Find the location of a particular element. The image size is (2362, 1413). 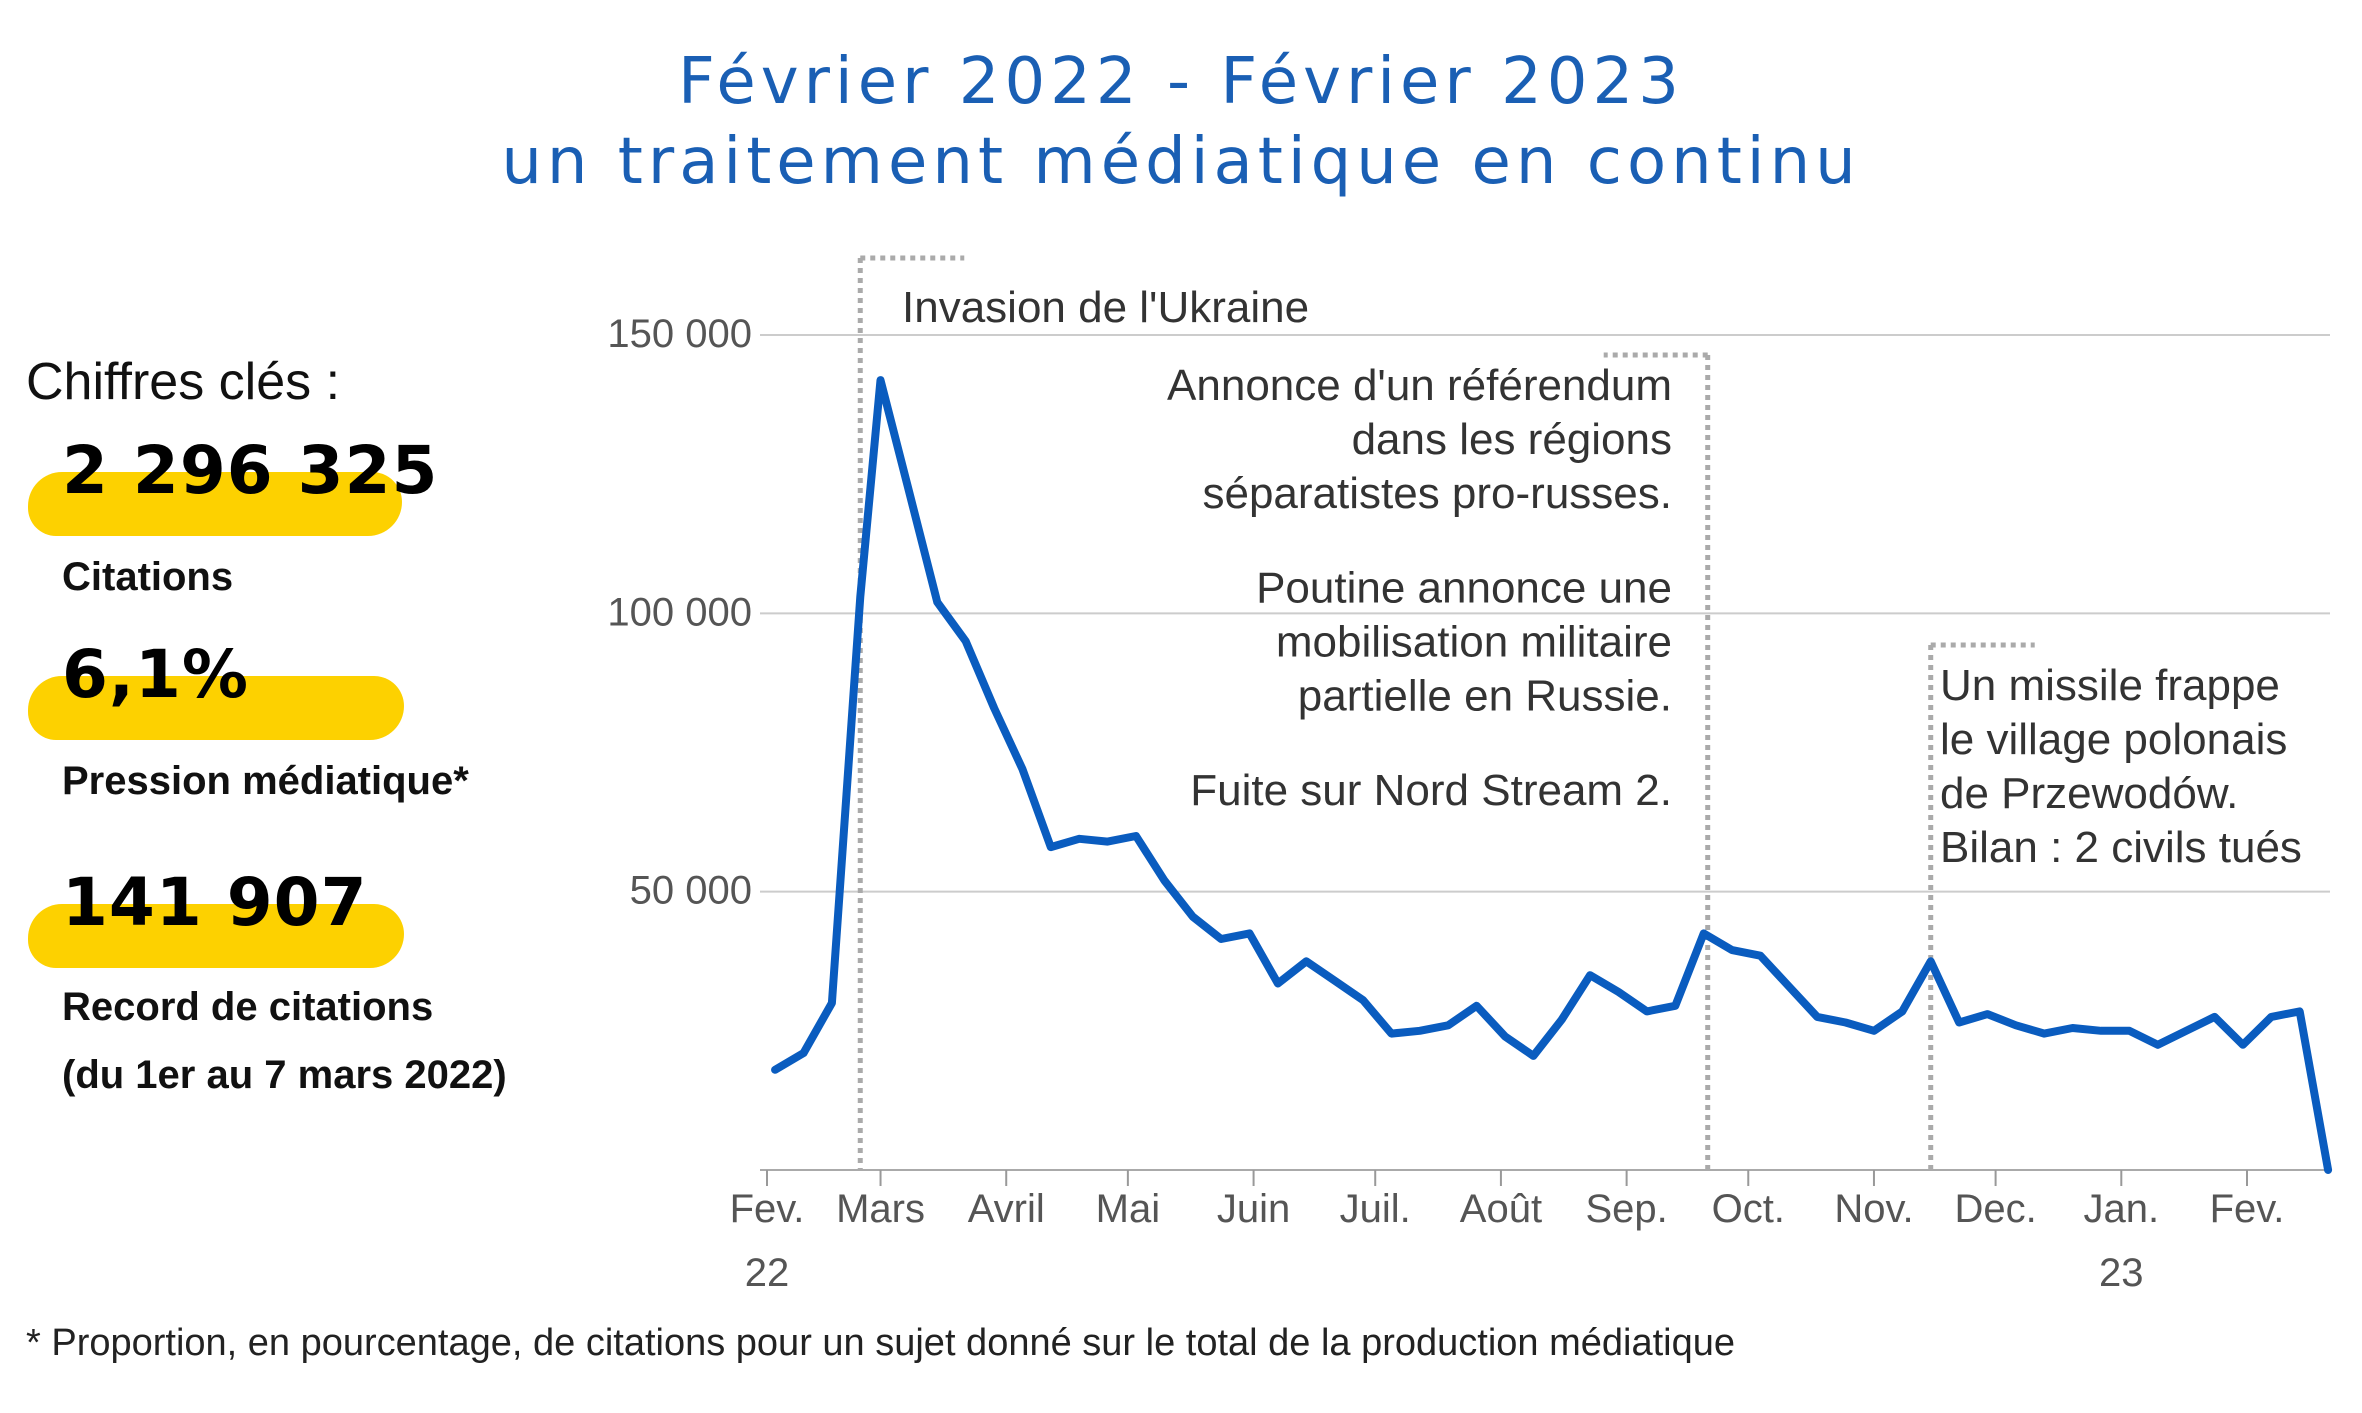

annotation-text: Annonce d'un référendum is located at coordinates (1419, 385).